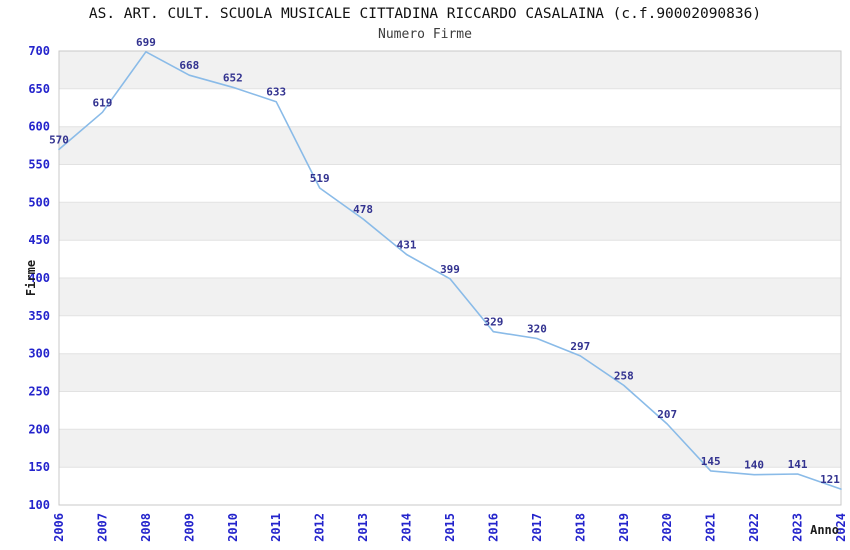  I want to click on x-tick-label: 2020, so click(667, 527).